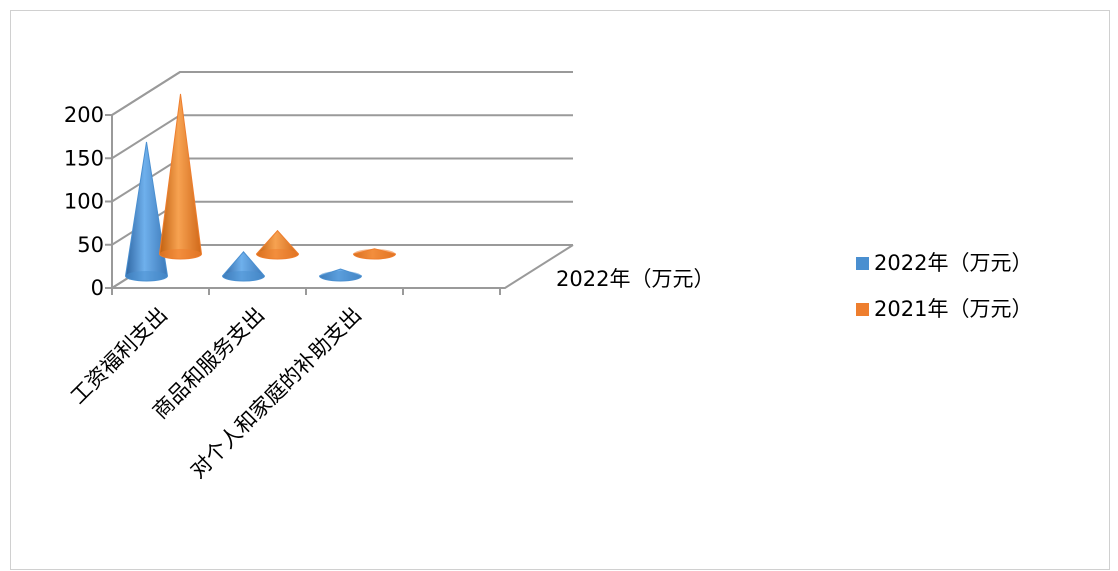  What do you see at coordinates (260, 187) in the screenshot?
I see `cones` at bounding box center [260, 187].